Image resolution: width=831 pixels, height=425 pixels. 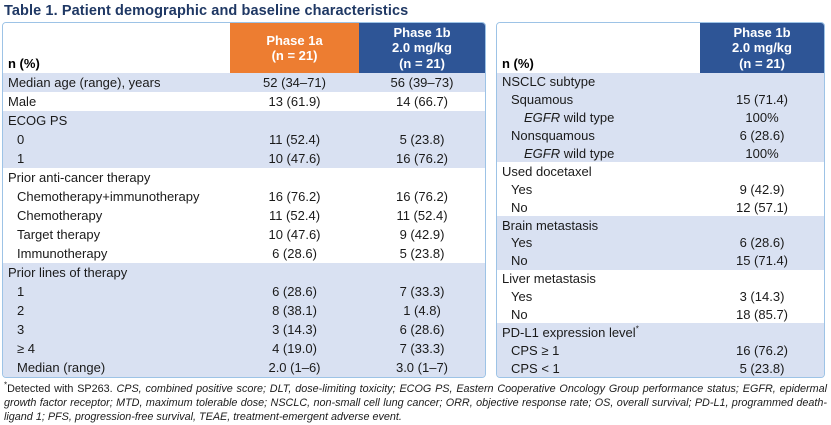 I want to click on table-row: Target therapy 10 (47.6) 9 (42.9), so click(x=244, y=234).